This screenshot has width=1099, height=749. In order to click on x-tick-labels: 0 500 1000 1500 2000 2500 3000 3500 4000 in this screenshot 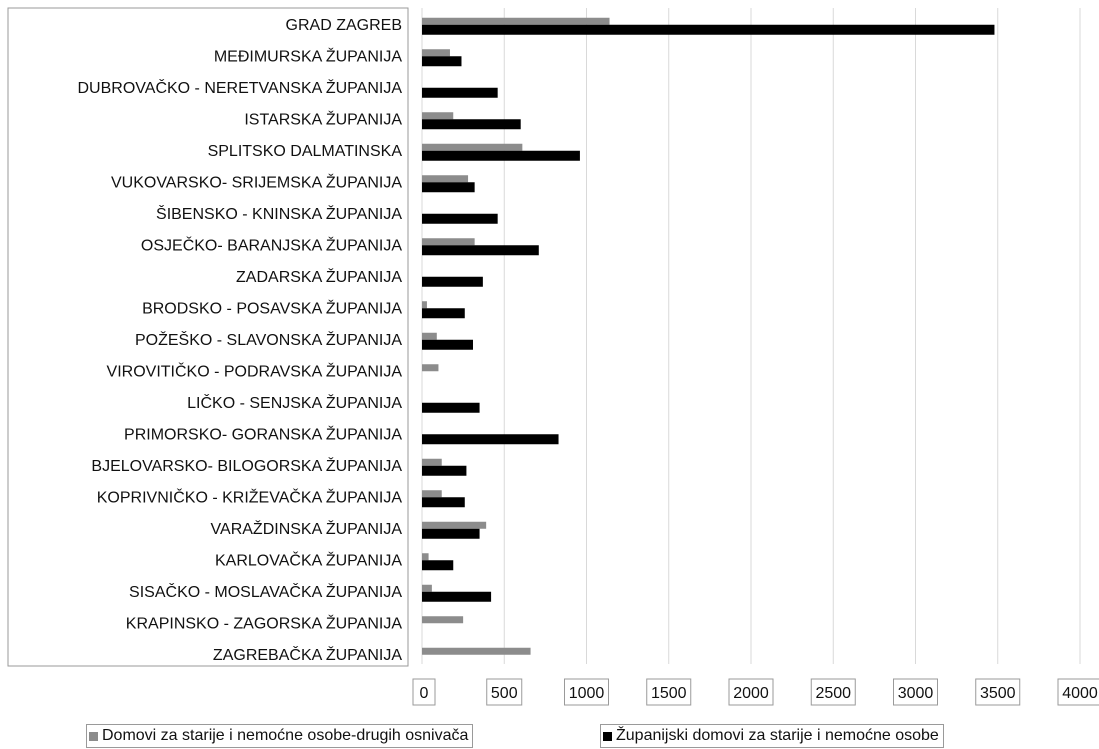, I will do `click(755, 692)`.